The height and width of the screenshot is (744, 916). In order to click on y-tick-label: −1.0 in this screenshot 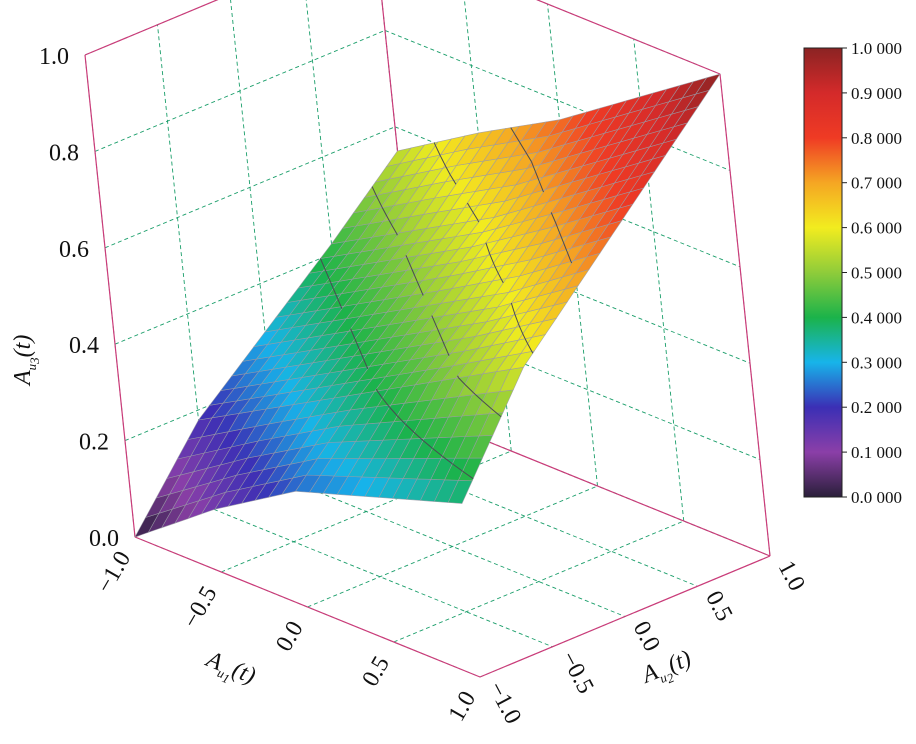, I will do `click(504, 703)`.